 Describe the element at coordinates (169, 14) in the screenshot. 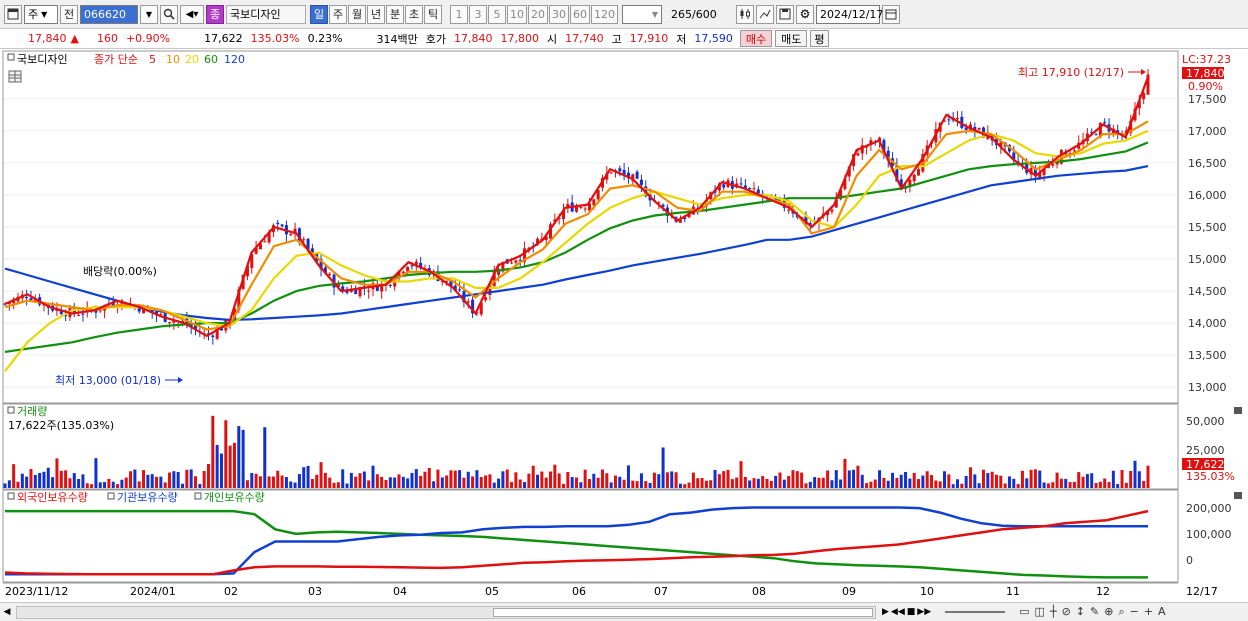

I see `search-icon` at that location.